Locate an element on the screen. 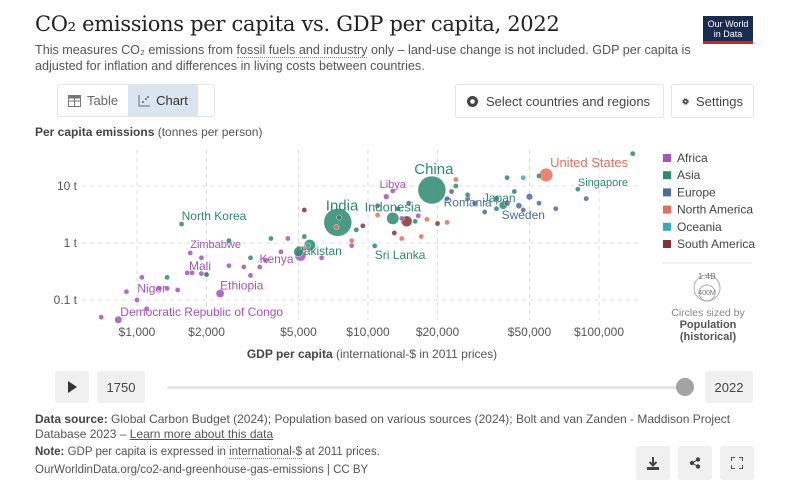 The width and height of the screenshot is (810, 496). tab-table-label: Table is located at coordinates (103, 100).